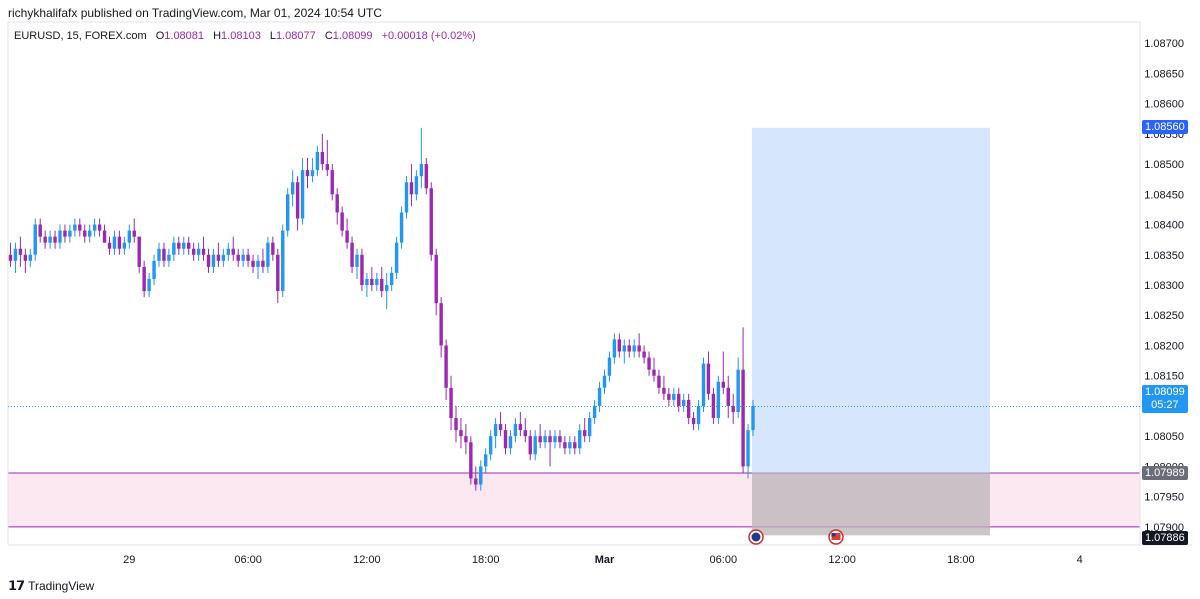  Describe the element at coordinates (1164, 165) in the screenshot. I see `price-tick-label: 1.08500` at that location.